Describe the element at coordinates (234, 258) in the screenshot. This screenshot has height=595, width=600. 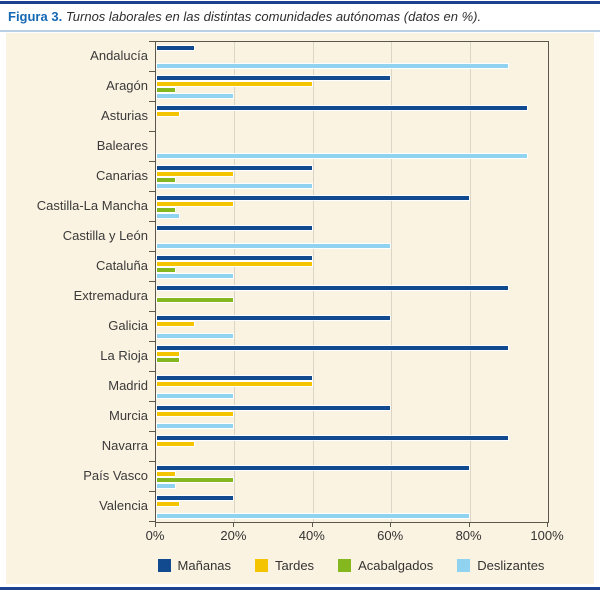
I see `bar-mananas-cataluna` at that location.